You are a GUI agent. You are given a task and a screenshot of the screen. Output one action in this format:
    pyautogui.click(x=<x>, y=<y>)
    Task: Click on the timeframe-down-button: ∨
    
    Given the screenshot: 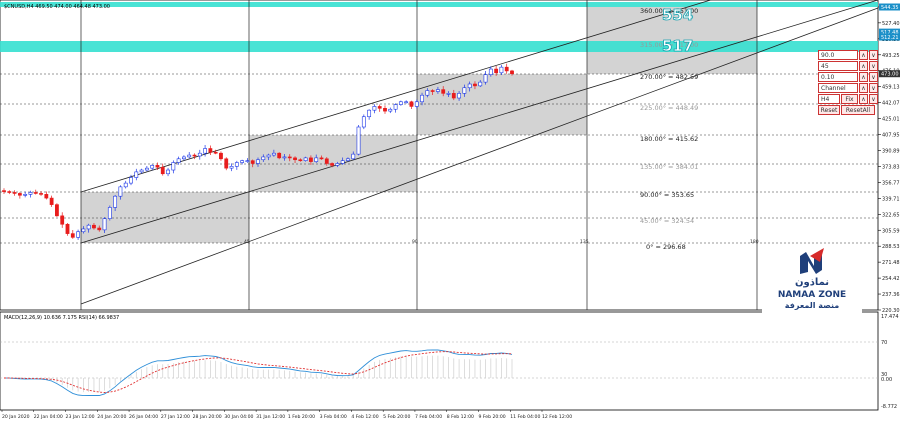 What is the action you would take?
    pyautogui.click(x=873, y=99)
    